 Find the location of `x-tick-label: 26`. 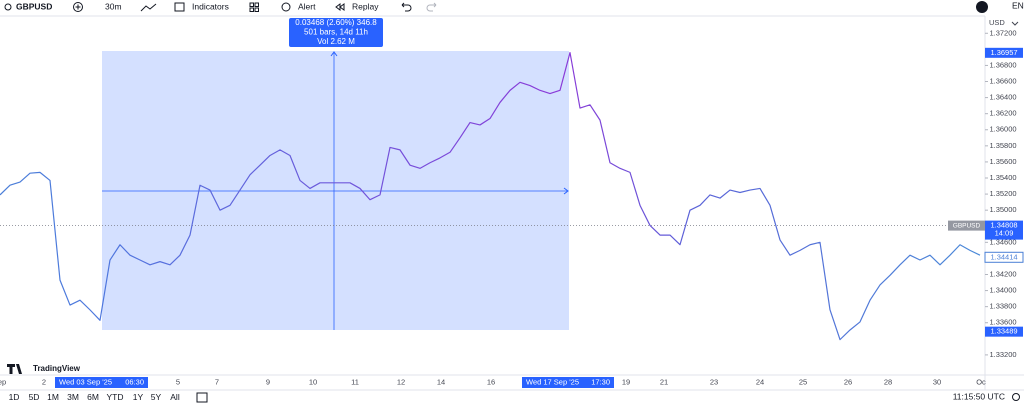

x-tick-label: 26 is located at coordinates (848, 381).